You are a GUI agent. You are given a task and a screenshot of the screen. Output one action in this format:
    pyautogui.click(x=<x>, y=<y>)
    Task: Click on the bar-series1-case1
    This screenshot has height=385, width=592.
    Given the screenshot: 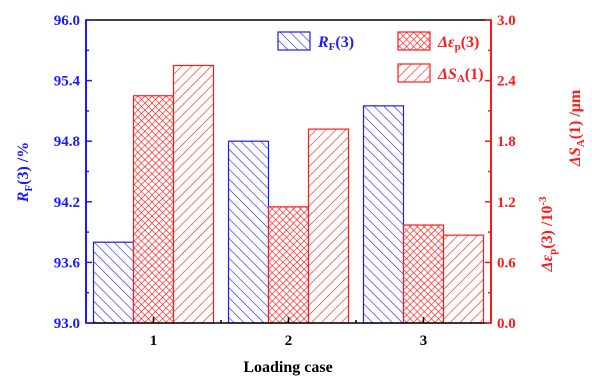 What is the action you would take?
    pyautogui.click(x=113, y=282)
    